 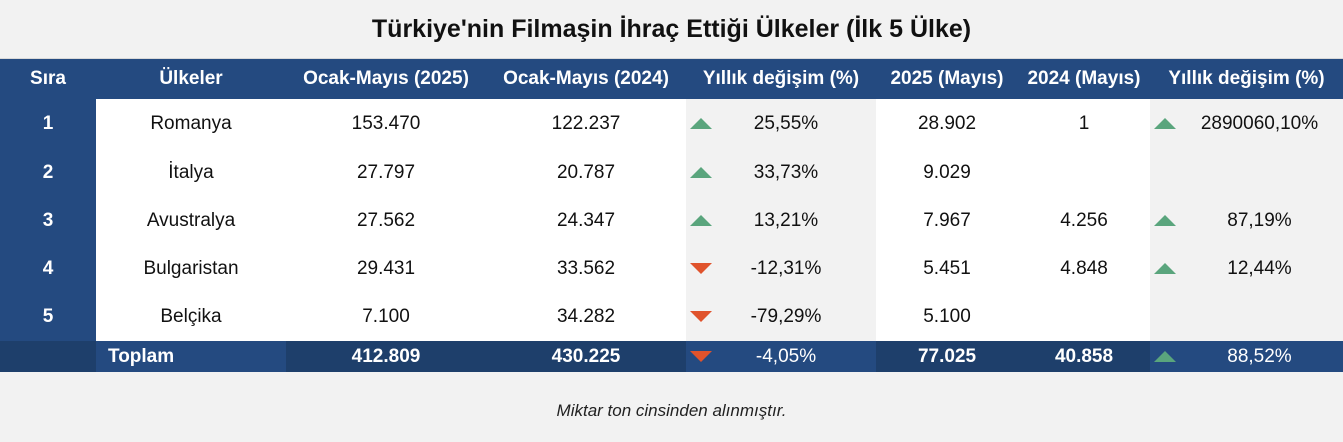 What do you see at coordinates (586, 79) in the screenshot?
I see `col-header-ocak-mayis-2024: Ocak-Mayıs (2024)` at bounding box center [586, 79].